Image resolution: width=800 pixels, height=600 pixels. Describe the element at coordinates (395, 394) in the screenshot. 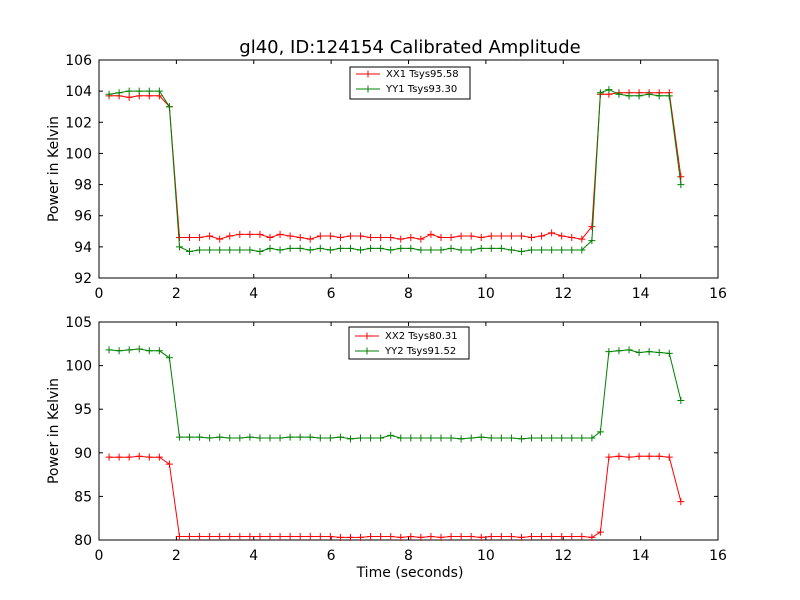

I see `series-line-yy2` at that location.